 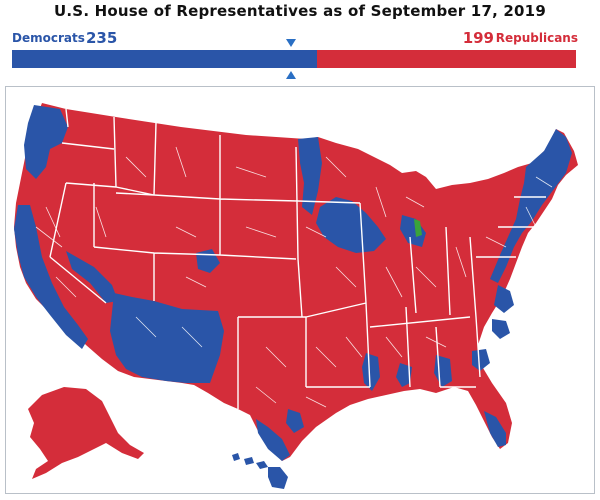 What do you see at coordinates (291, 75) in the screenshot?
I see `majority-marker-bottom-triangle-icon` at bounding box center [291, 75].